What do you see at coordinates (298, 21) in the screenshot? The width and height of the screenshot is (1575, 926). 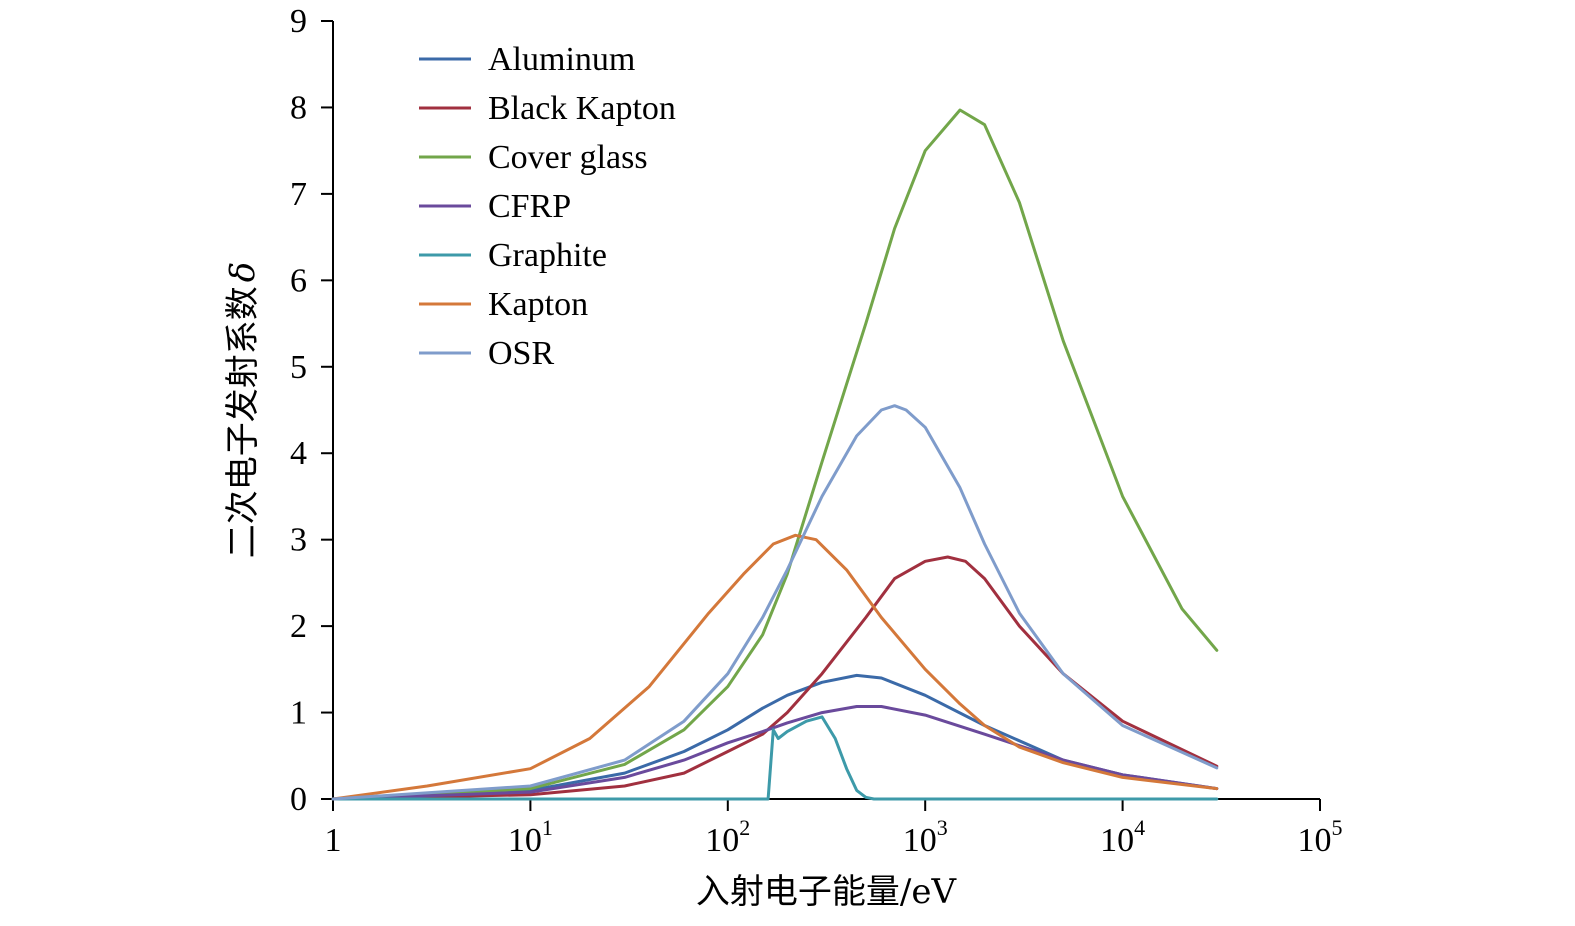 I see `y-tick-label: 9` at bounding box center [298, 21].